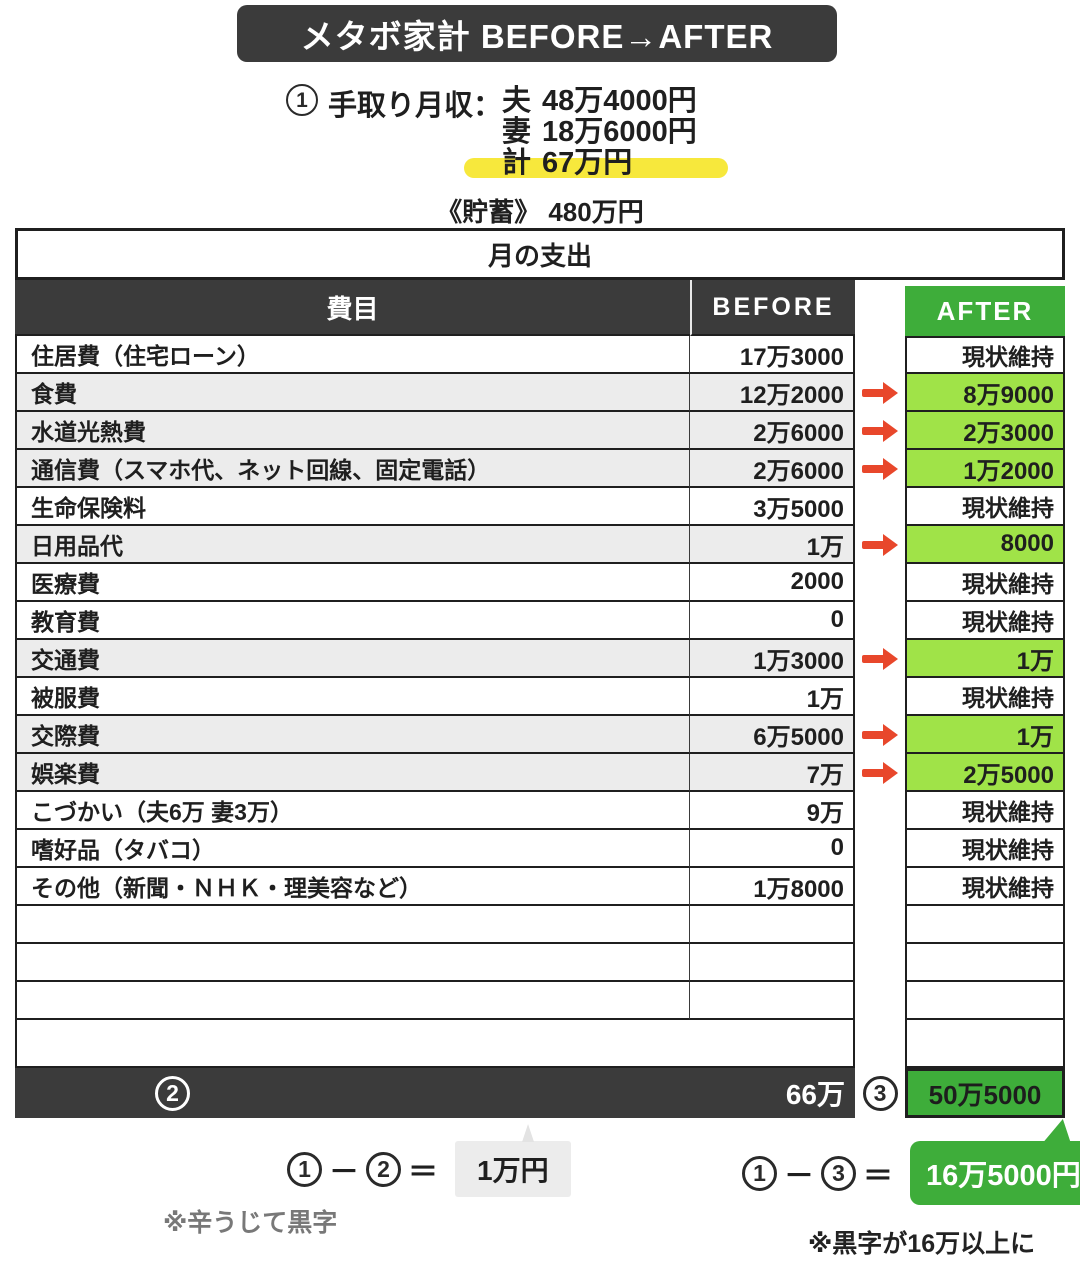 This screenshot has width=1080, height=1279. What do you see at coordinates (985, 469) in the screenshot?
I see `after-value-cell: 1万2000` at bounding box center [985, 469].